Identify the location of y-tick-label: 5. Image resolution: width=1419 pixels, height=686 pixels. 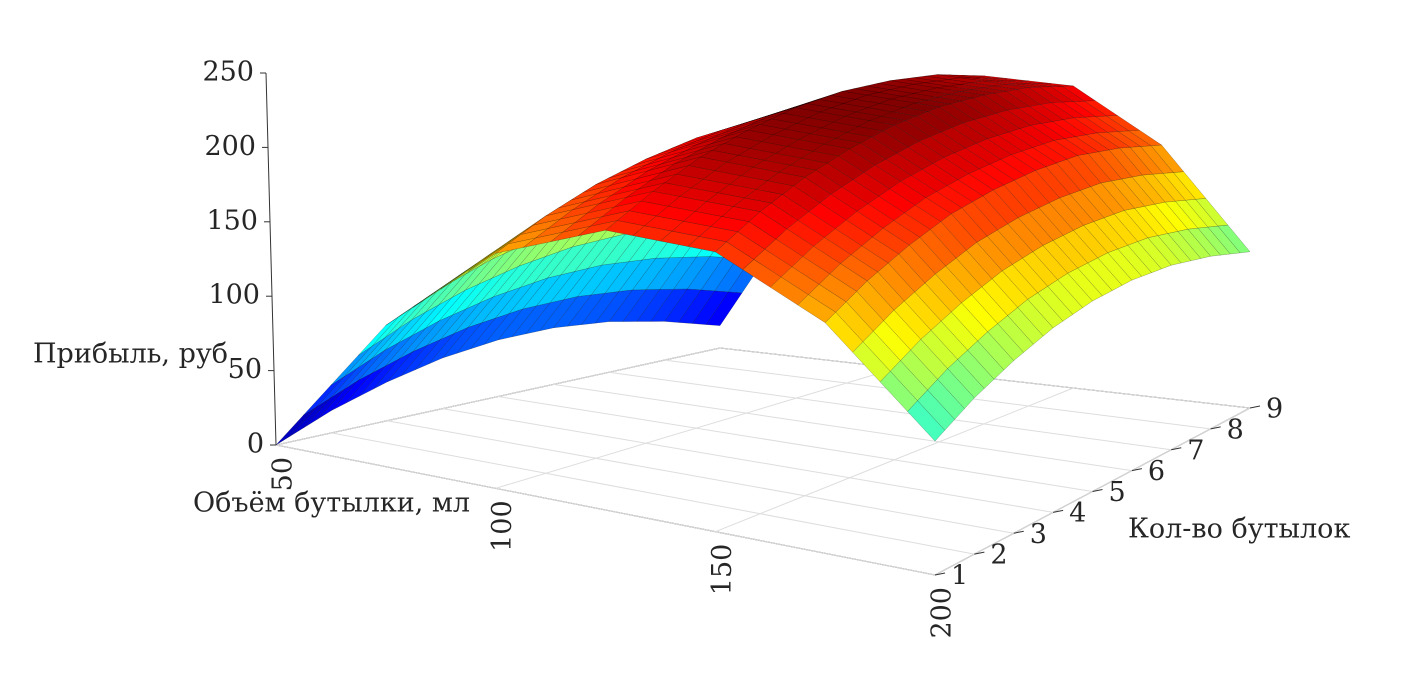
(1117, 492).